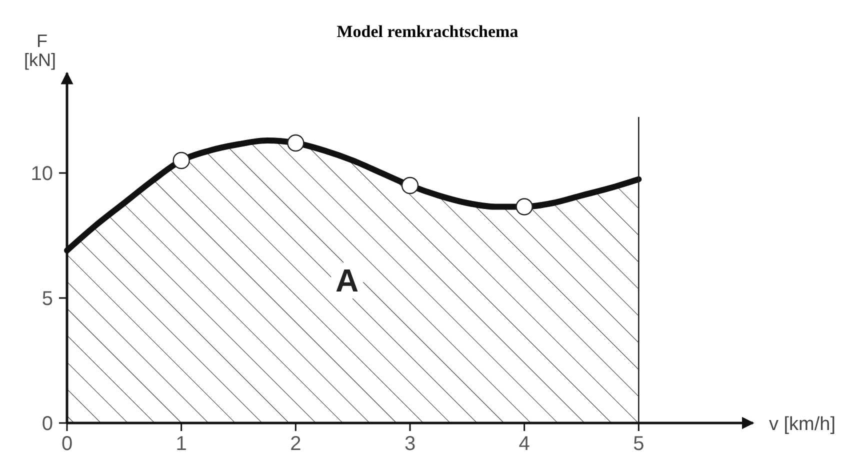  I want to click on x-axis-title: v [km/h], so click(802, 424).